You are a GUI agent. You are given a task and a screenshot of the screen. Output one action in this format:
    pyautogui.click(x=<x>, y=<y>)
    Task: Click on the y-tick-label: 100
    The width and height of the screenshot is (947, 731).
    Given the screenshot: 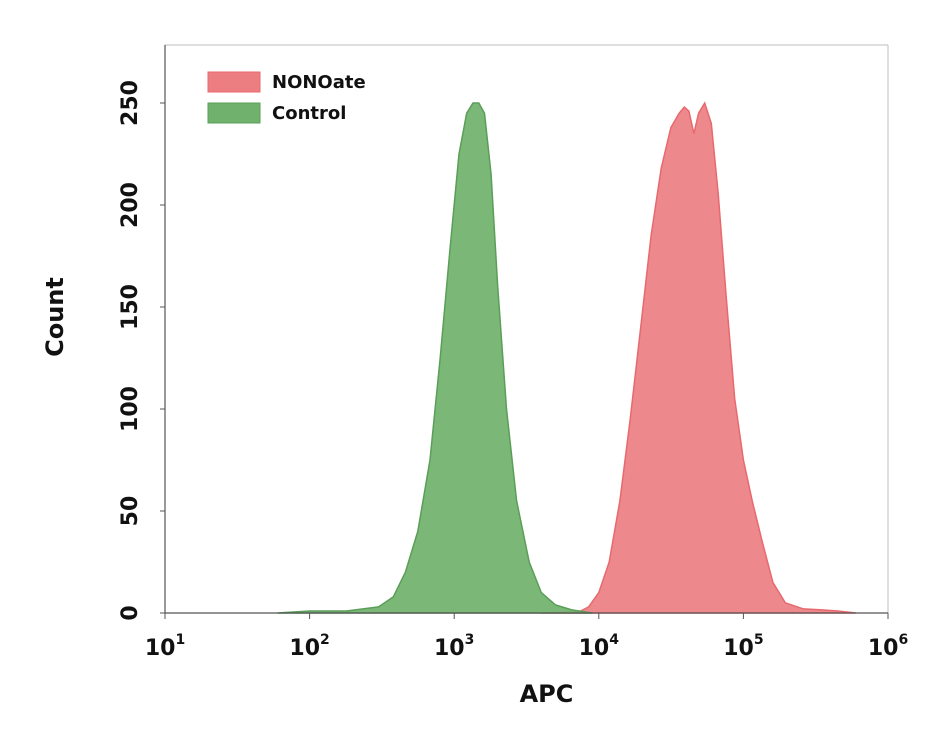 What is the action you would take?
    pyautogui.click(x=130, y=409)
    